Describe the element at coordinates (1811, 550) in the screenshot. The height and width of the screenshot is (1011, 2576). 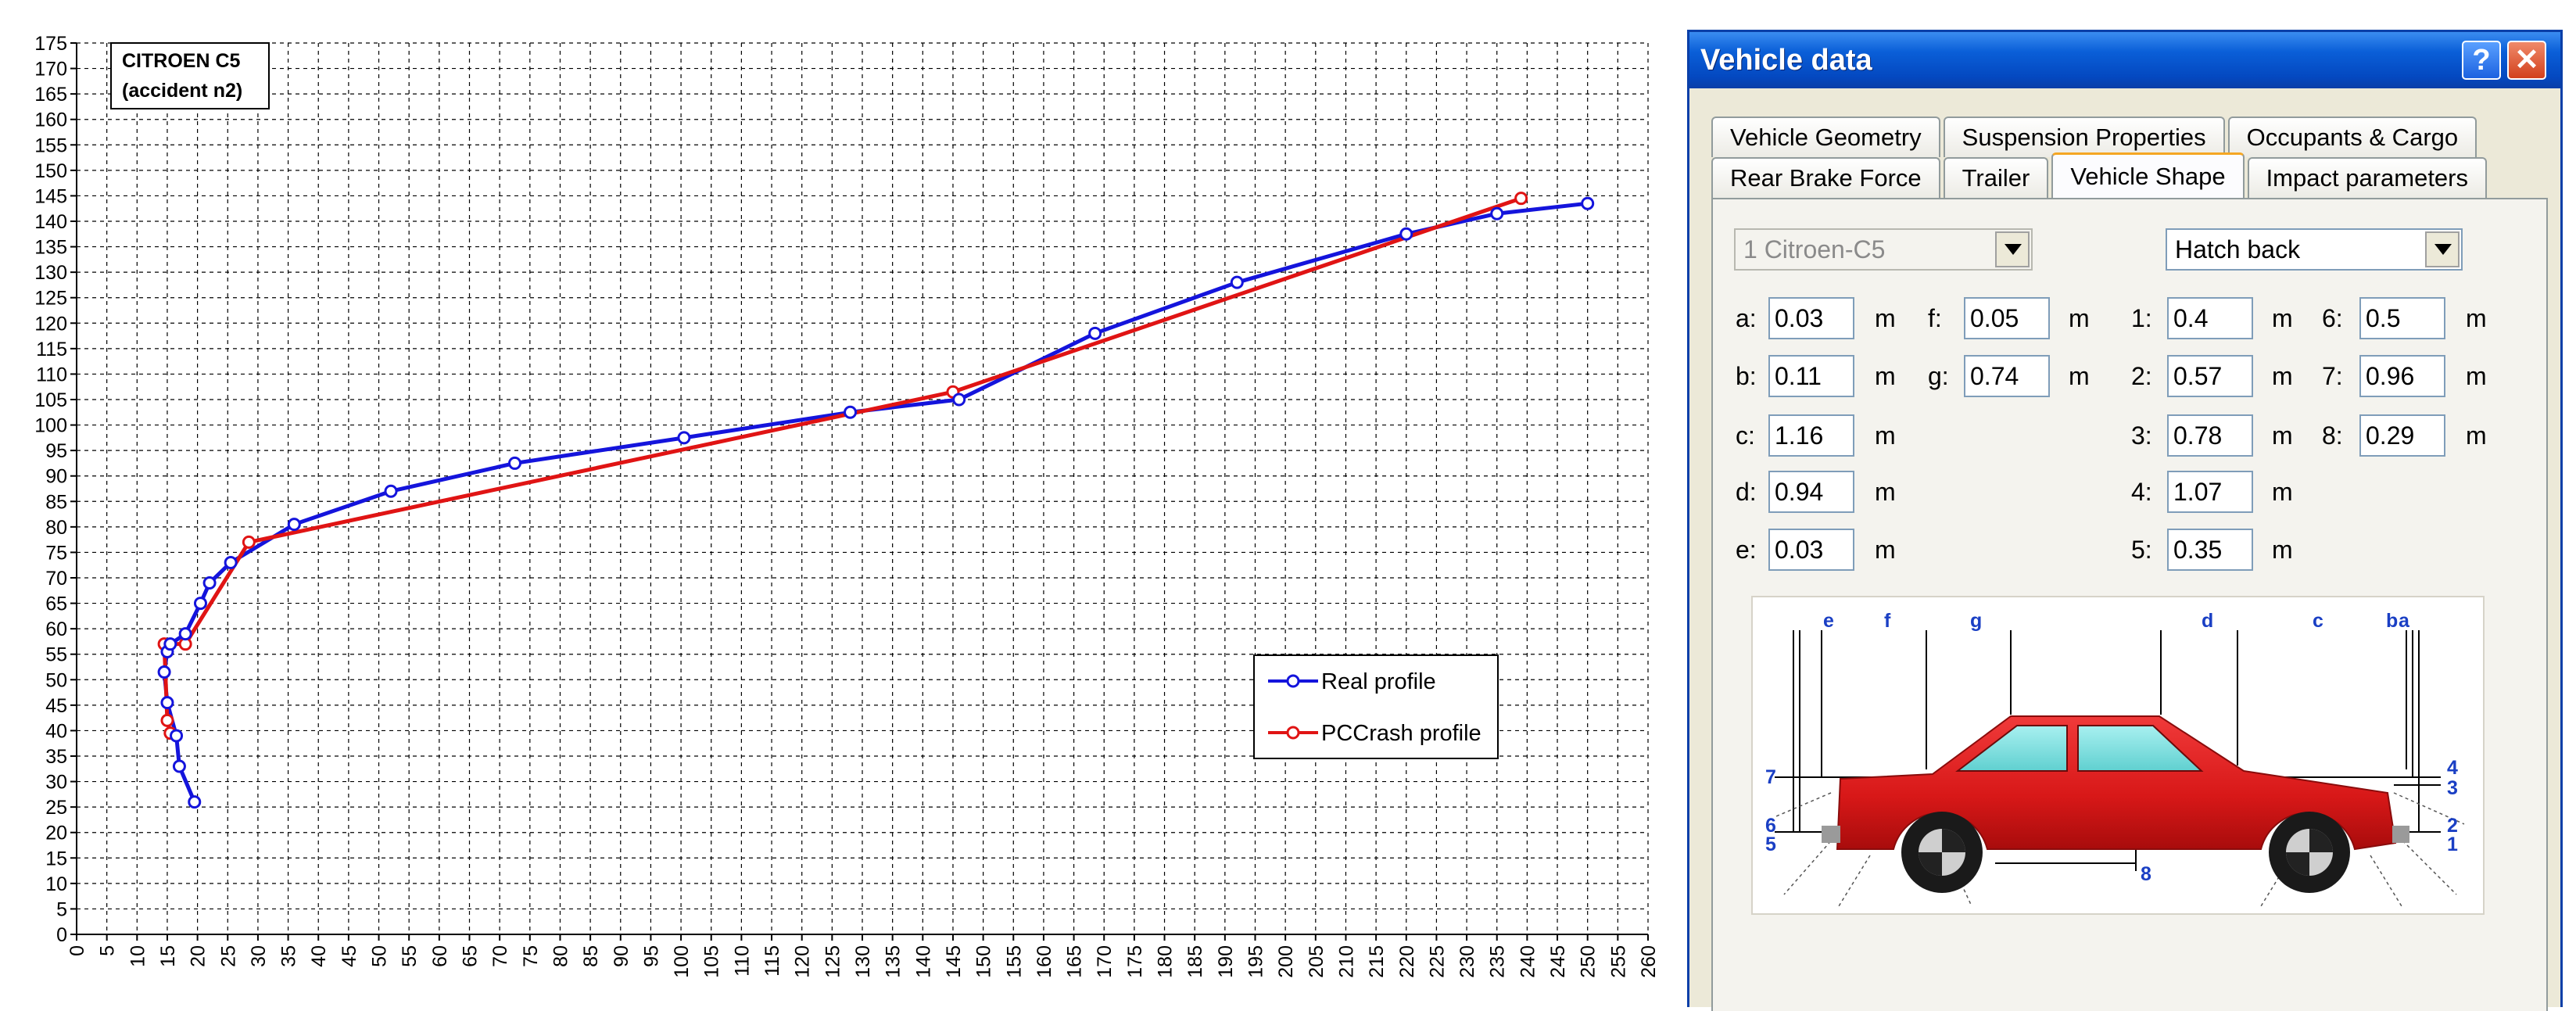
I see `field-e-input` at that location.